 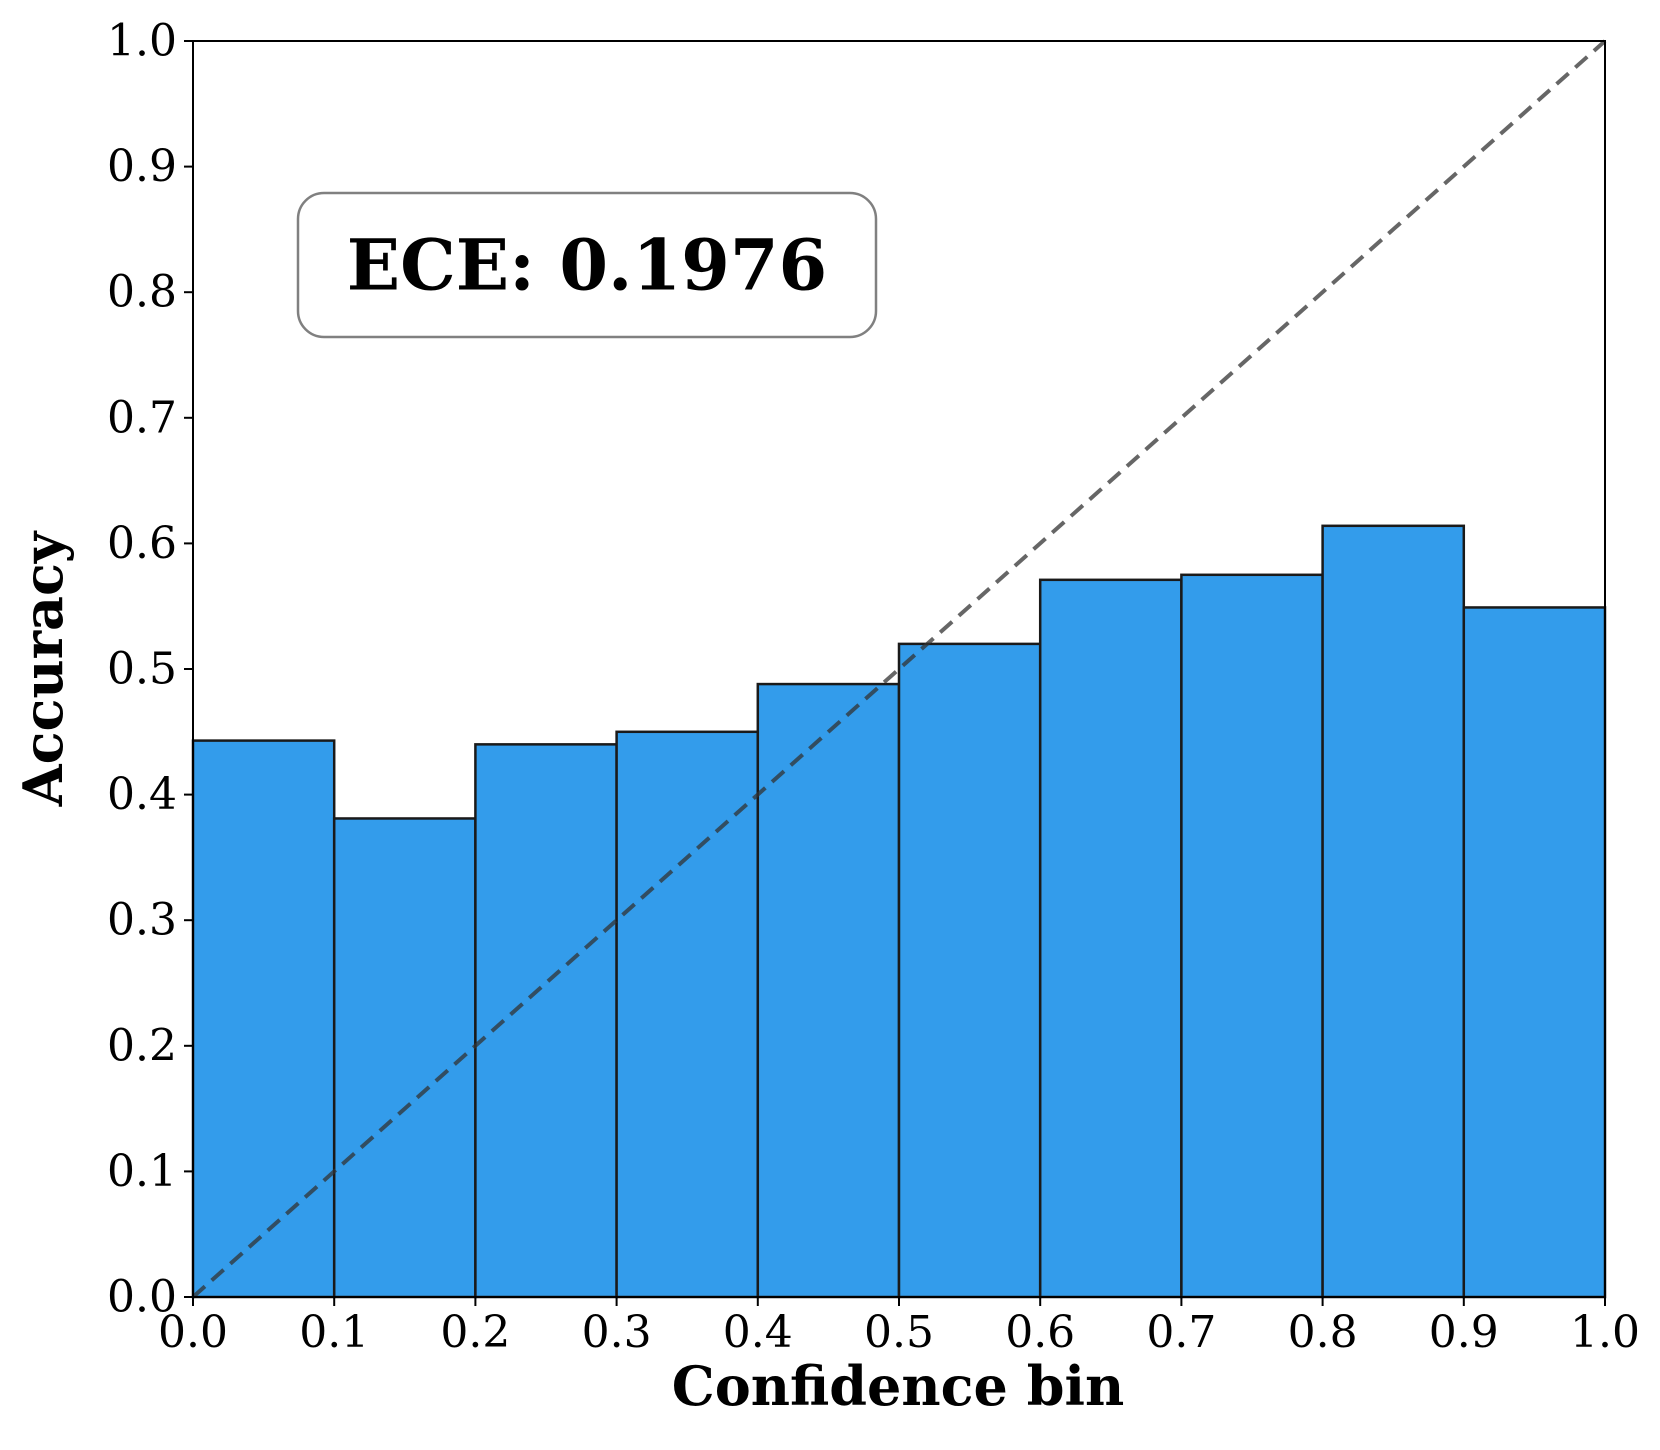 What do you see at coordinates (1464, 1332) in the screenshot?
I see `x-tick-label: 0.9` at bounding box center [1464, 1332].